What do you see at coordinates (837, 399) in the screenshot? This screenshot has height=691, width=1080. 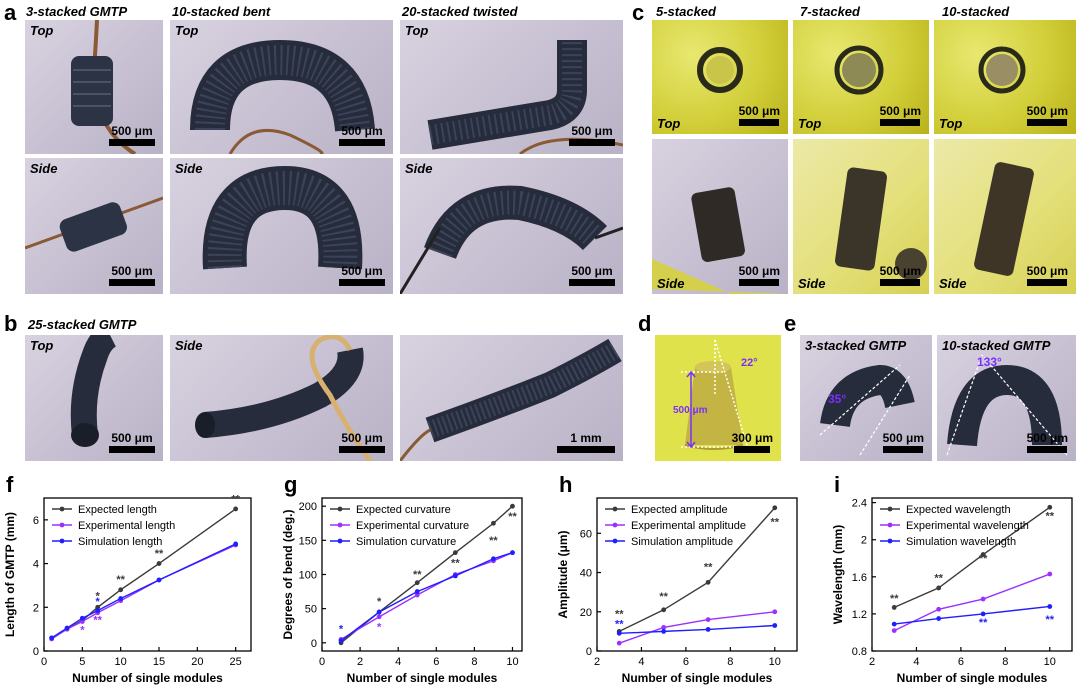 I see `bend-angle-label-1: 35°` at bounding box center [837, 399].